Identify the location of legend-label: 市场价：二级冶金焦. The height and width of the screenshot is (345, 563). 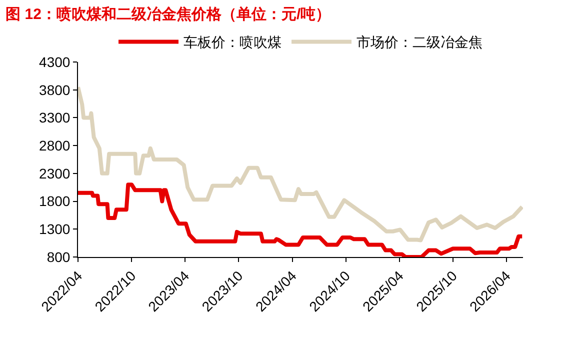
(419, 42).